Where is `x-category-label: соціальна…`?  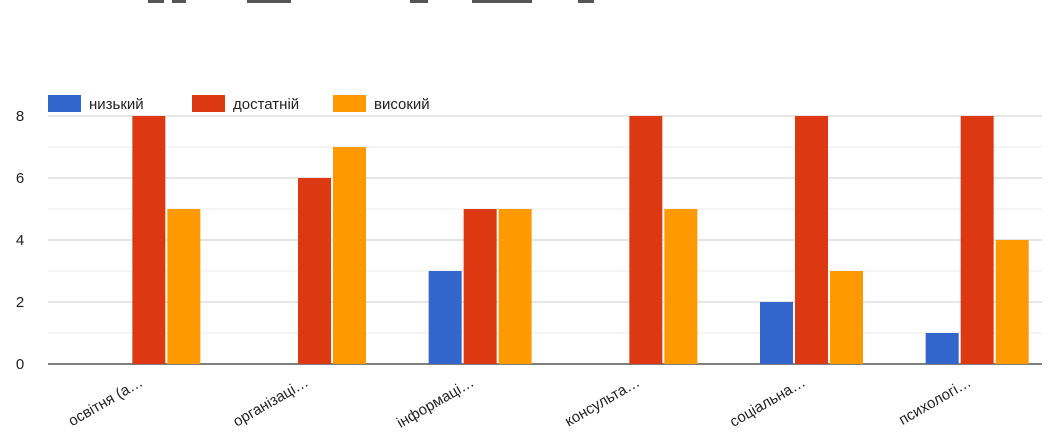
x-category-label: соціальна… is located at coordinates (768, 402).